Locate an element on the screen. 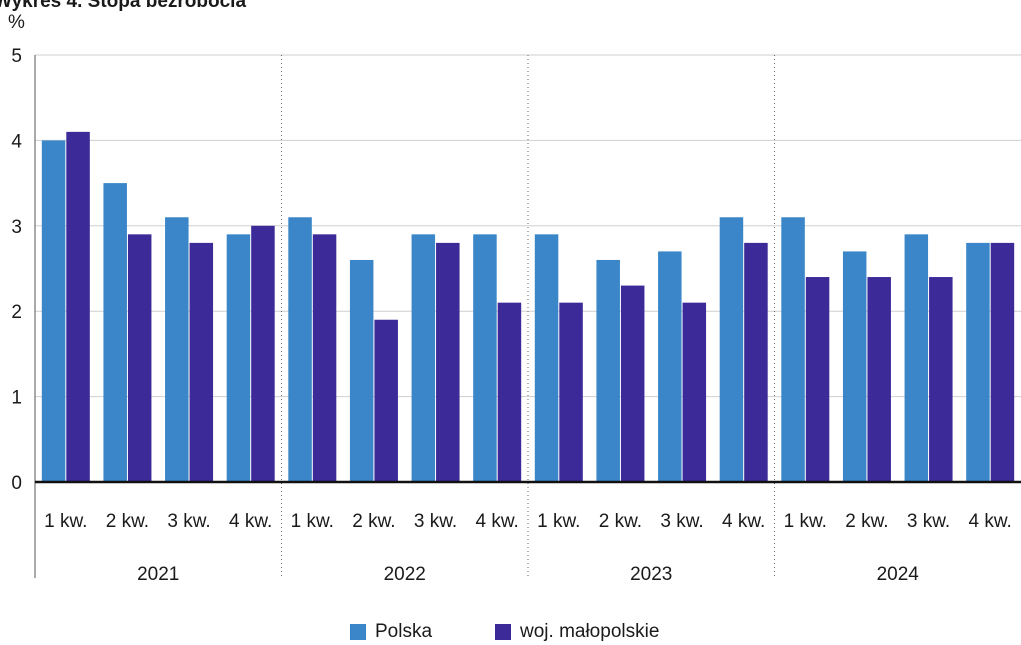  legend-item-polska: Polska is located at coordinates (391, 632).